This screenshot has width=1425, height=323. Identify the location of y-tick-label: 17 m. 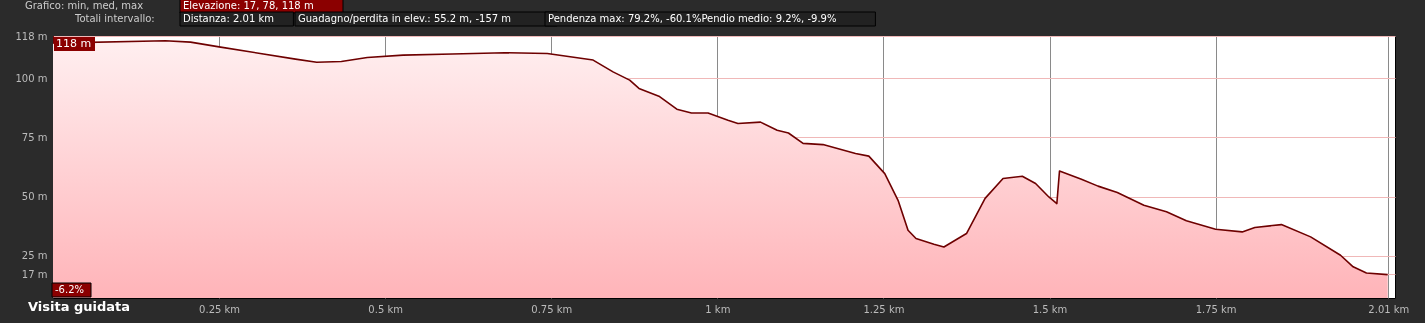
(34, 274).